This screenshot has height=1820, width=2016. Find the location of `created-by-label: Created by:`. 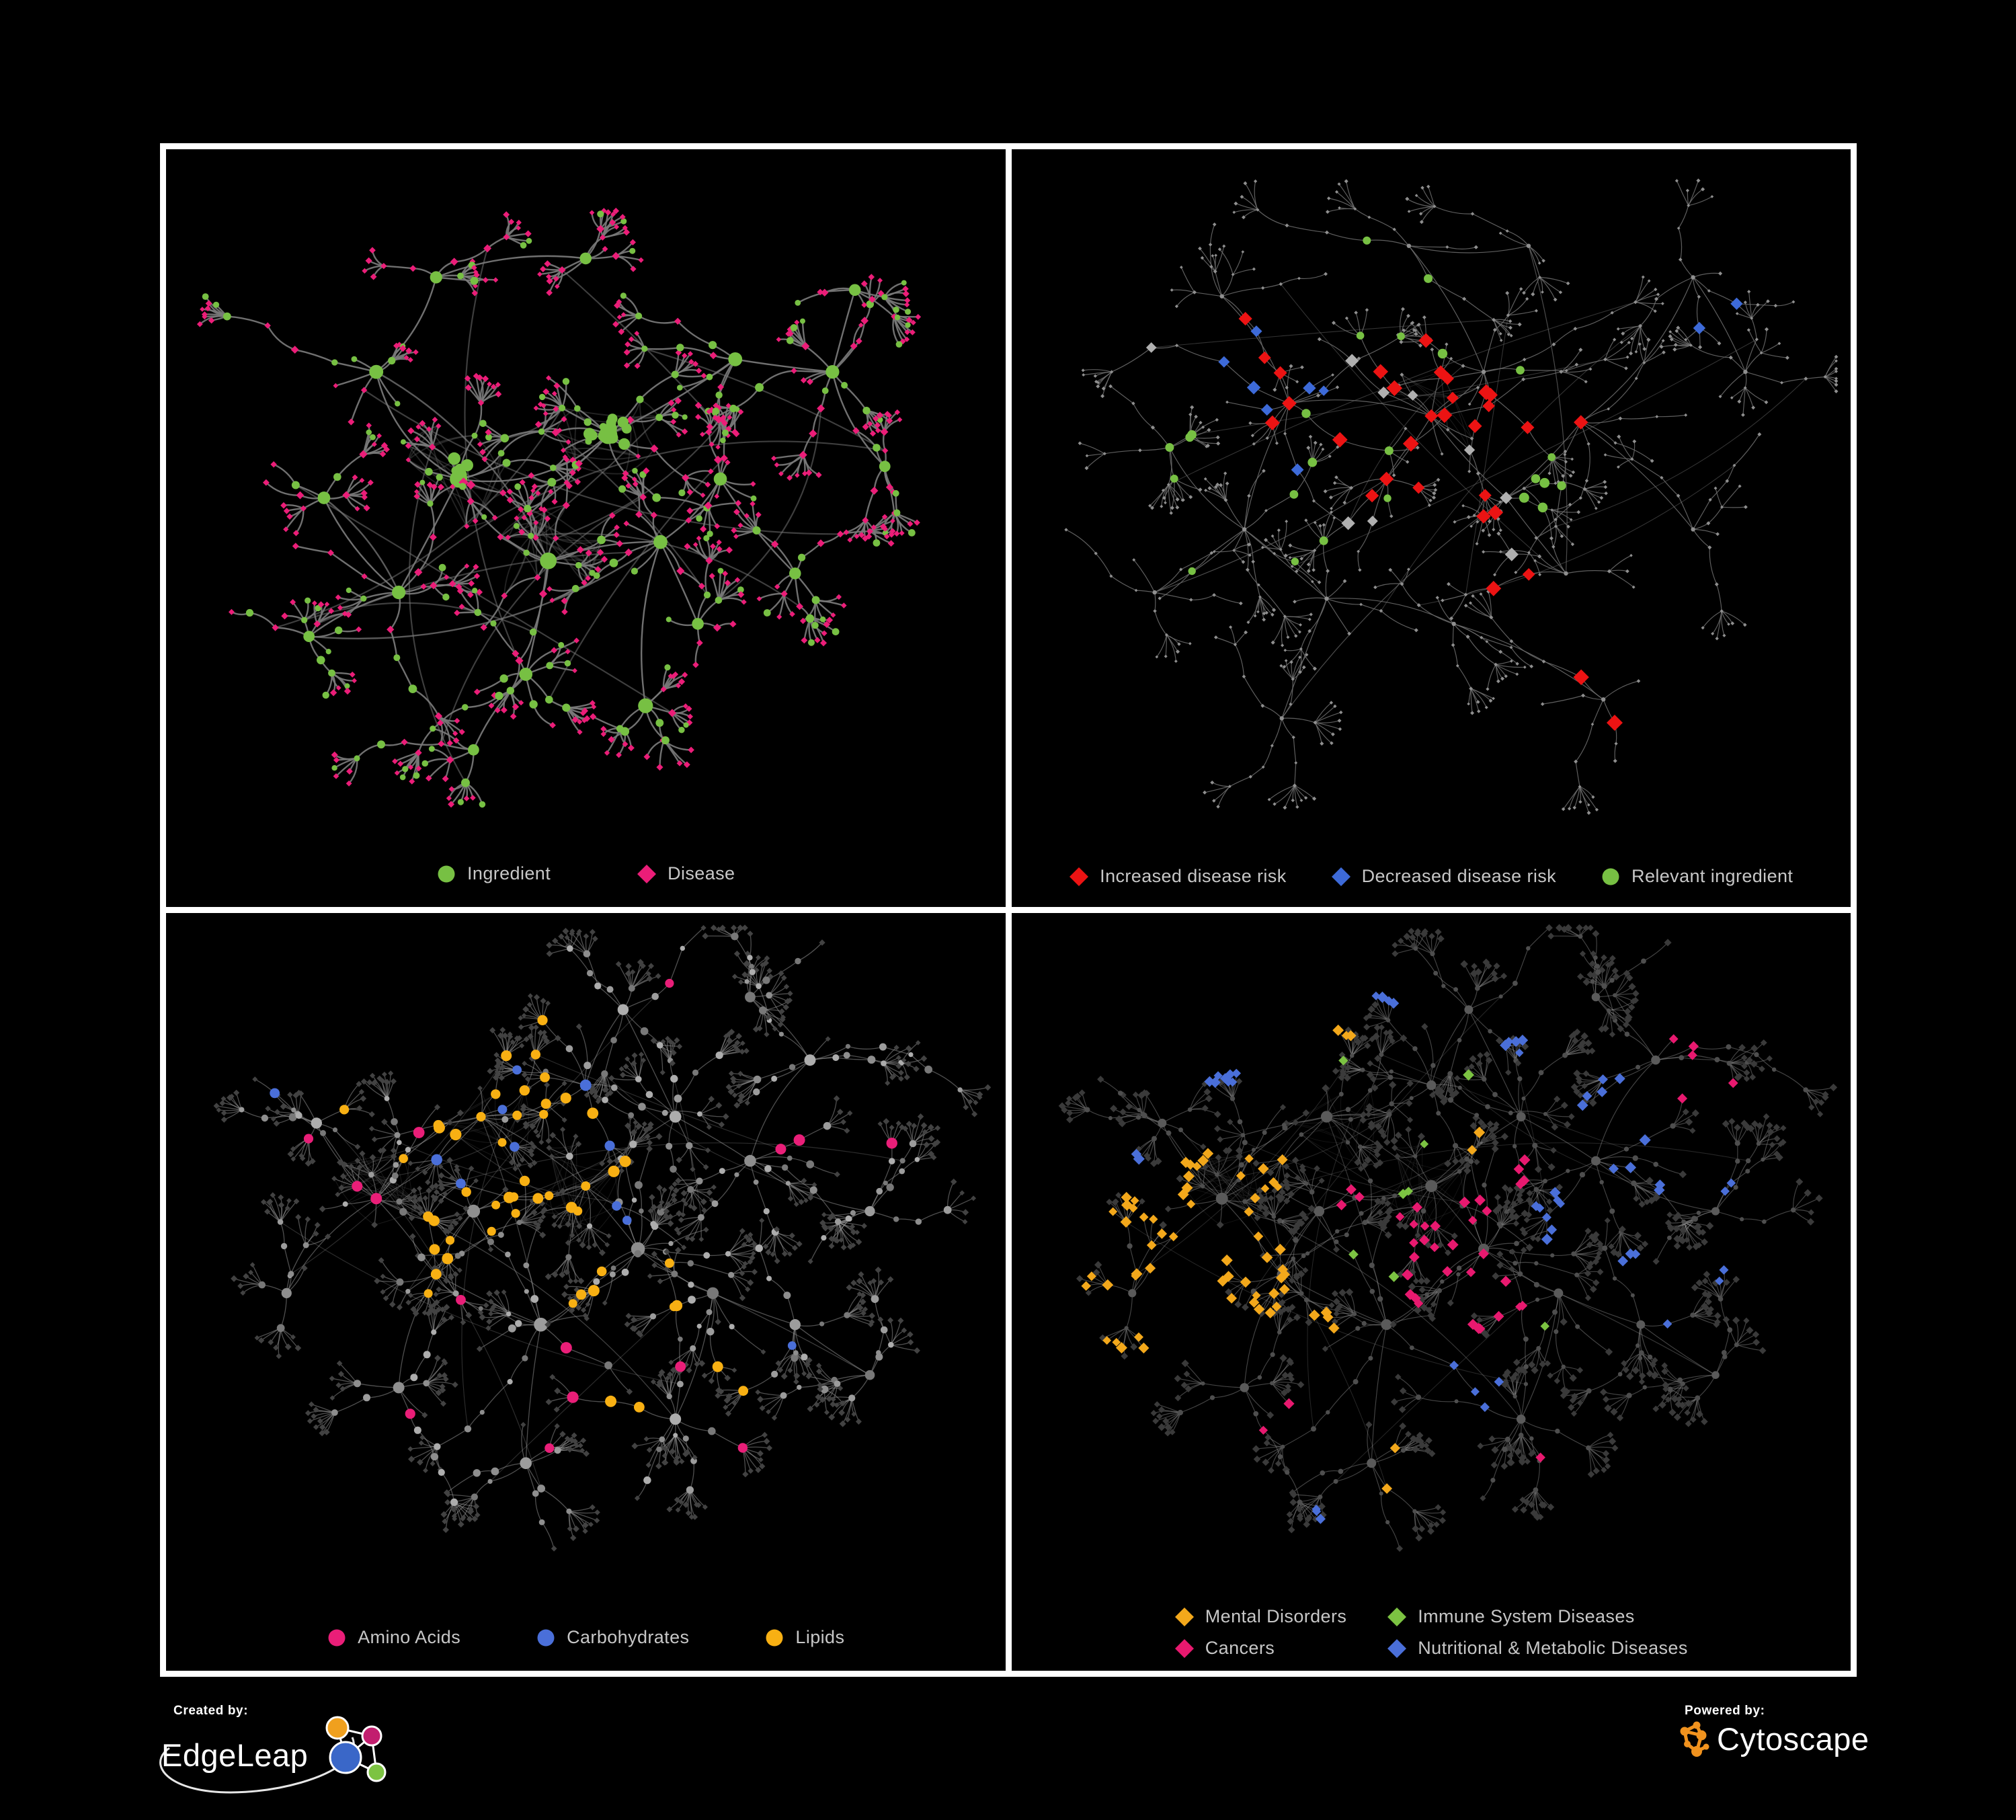

created-by-label: Created by: is located at coordinates (211, 1711).